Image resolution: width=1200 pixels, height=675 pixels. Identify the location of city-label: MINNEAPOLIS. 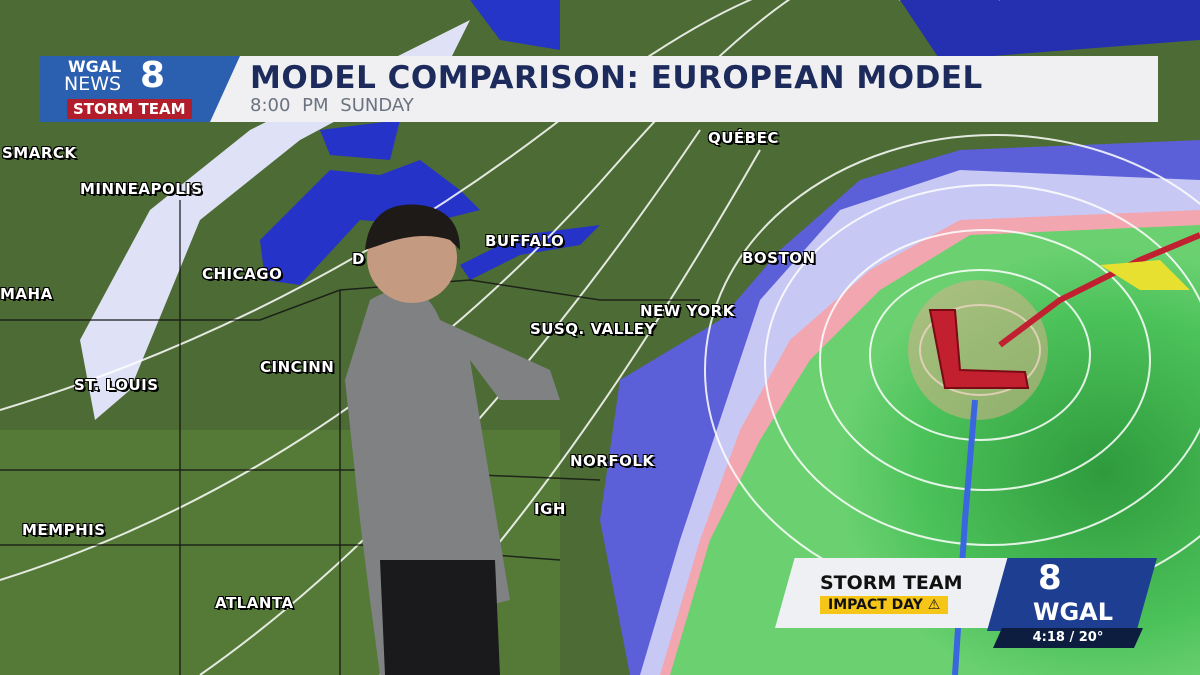
(141, 189).